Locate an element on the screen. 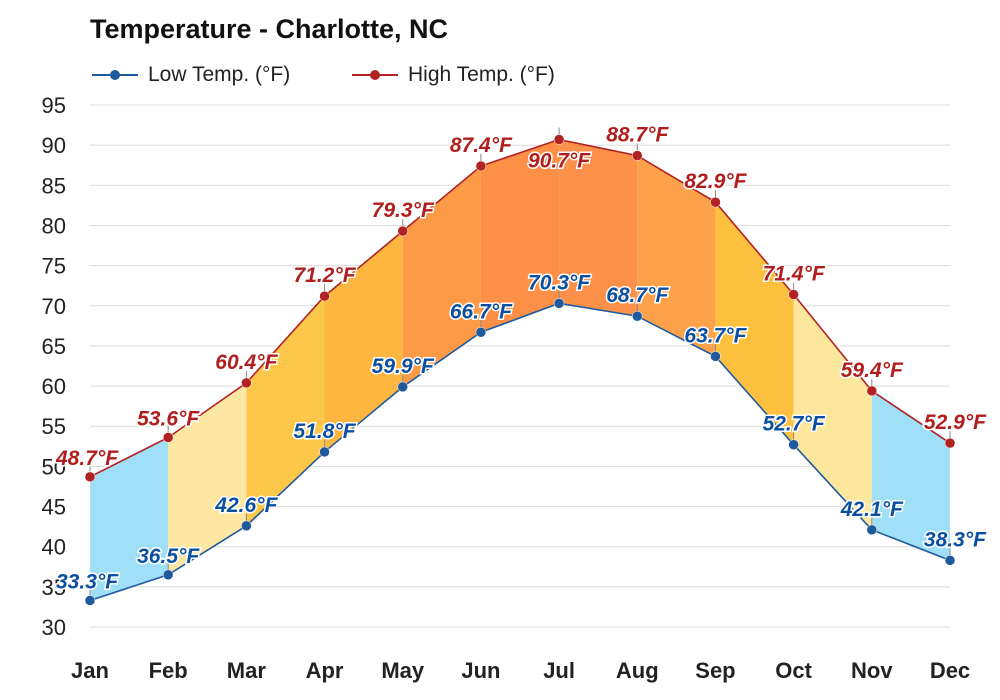 The image size is (1000, 700). y-tick-label-75: 75 is located at coordinates (54, 266).